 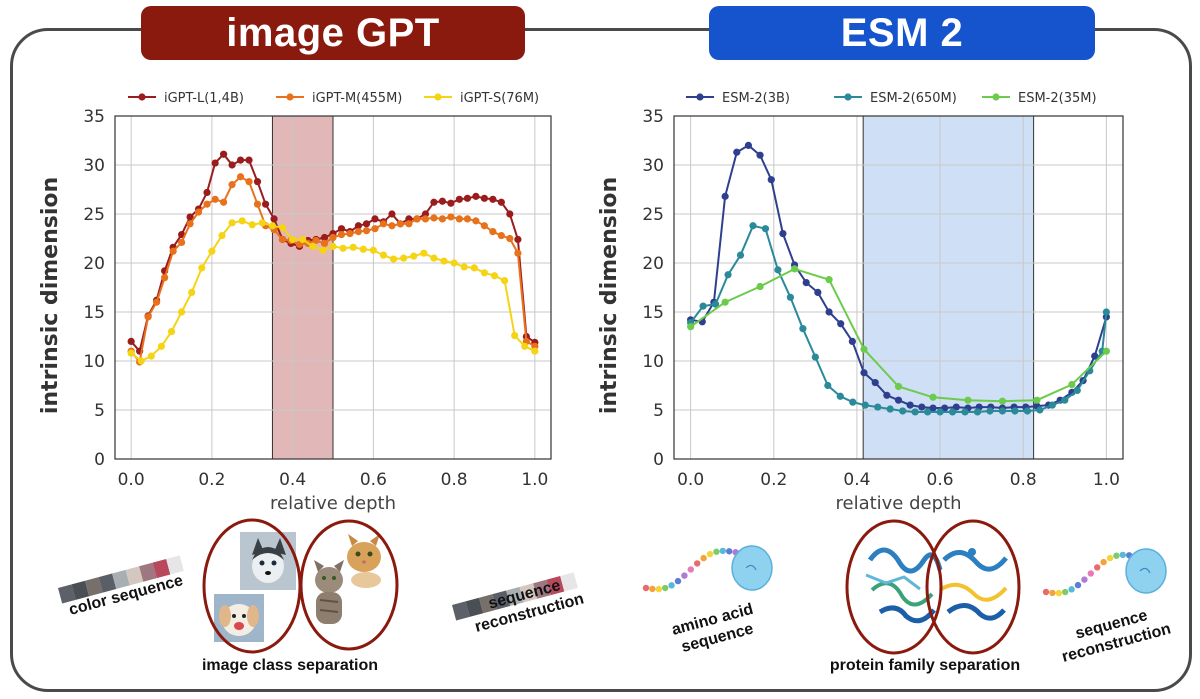 I want to click on color-sequence-strip-left, so click(x=121, y=579).